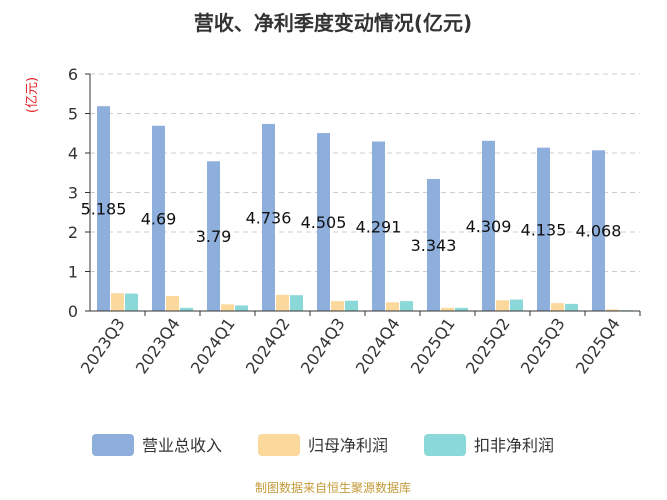  I want to click on value-label-2025Q3: 4.135, so click(544, 229).